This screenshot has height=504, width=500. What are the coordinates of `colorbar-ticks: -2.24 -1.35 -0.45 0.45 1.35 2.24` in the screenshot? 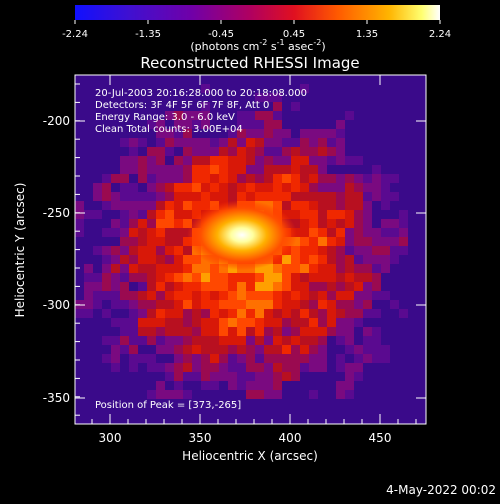 It's located at (256, 30).